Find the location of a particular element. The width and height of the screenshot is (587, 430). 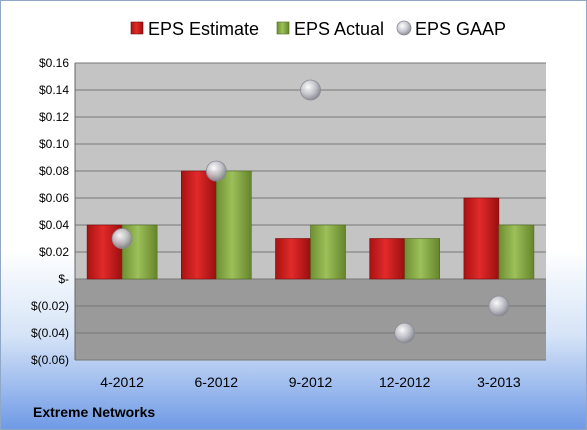

y-tick-label: $- is located at coordinates (63, 279).